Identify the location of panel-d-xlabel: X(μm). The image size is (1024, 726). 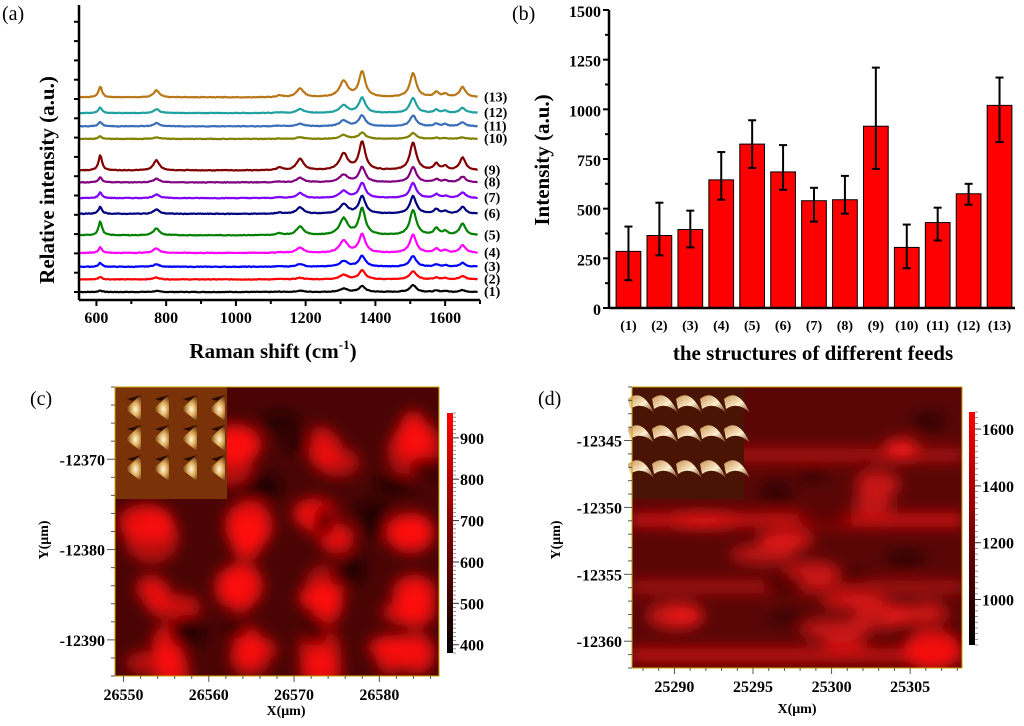
(796, 709).